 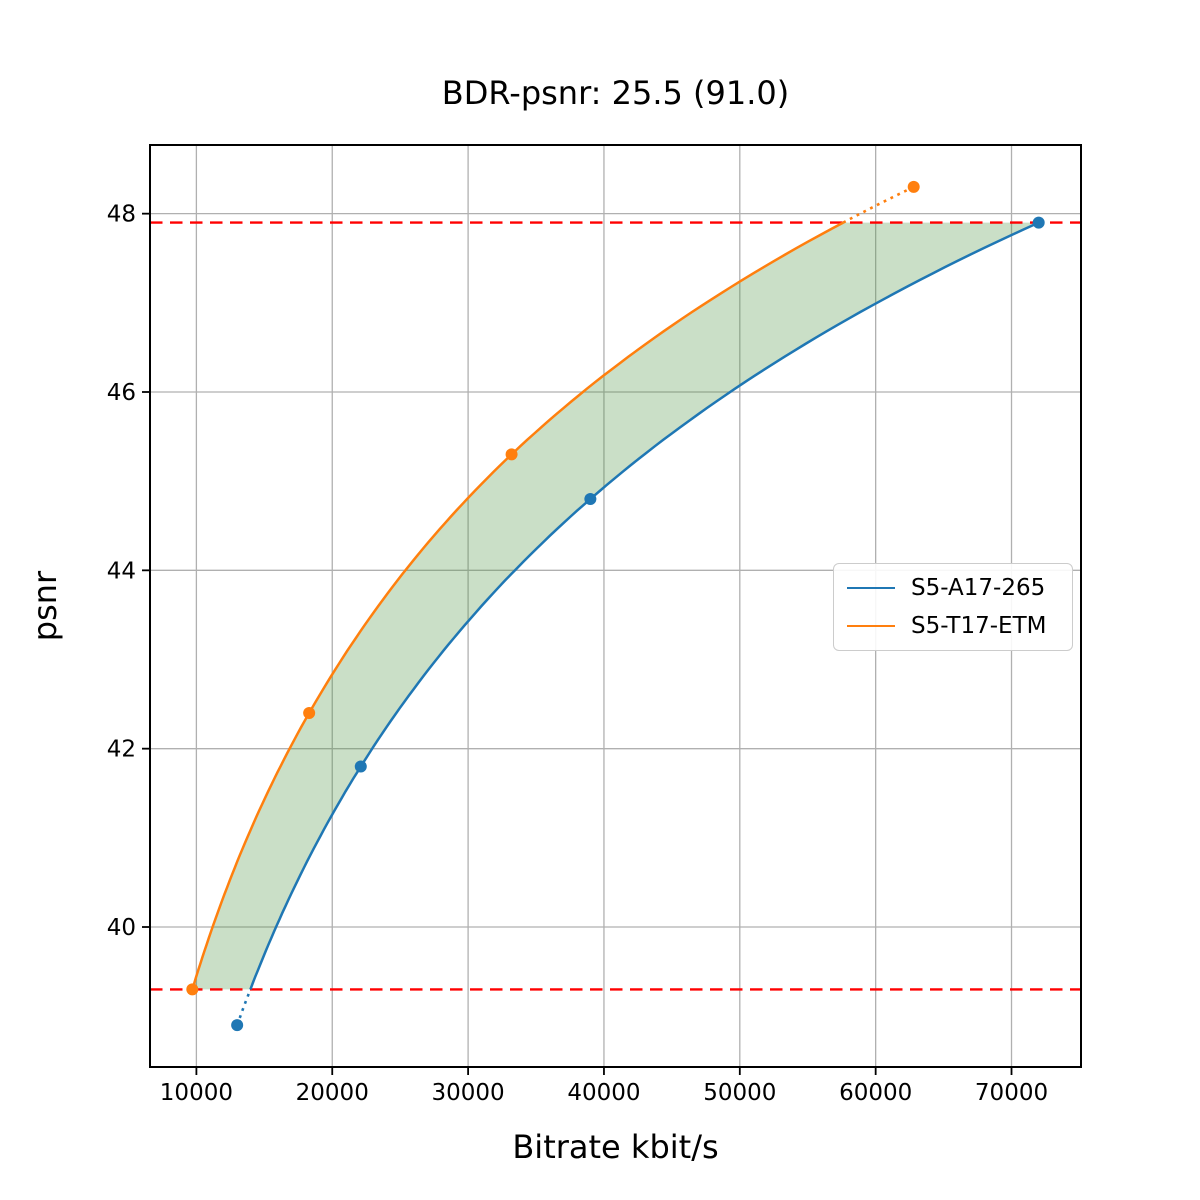 I want to click on legend-entry: S5-T17-ETM, so click(x=952, y=626).